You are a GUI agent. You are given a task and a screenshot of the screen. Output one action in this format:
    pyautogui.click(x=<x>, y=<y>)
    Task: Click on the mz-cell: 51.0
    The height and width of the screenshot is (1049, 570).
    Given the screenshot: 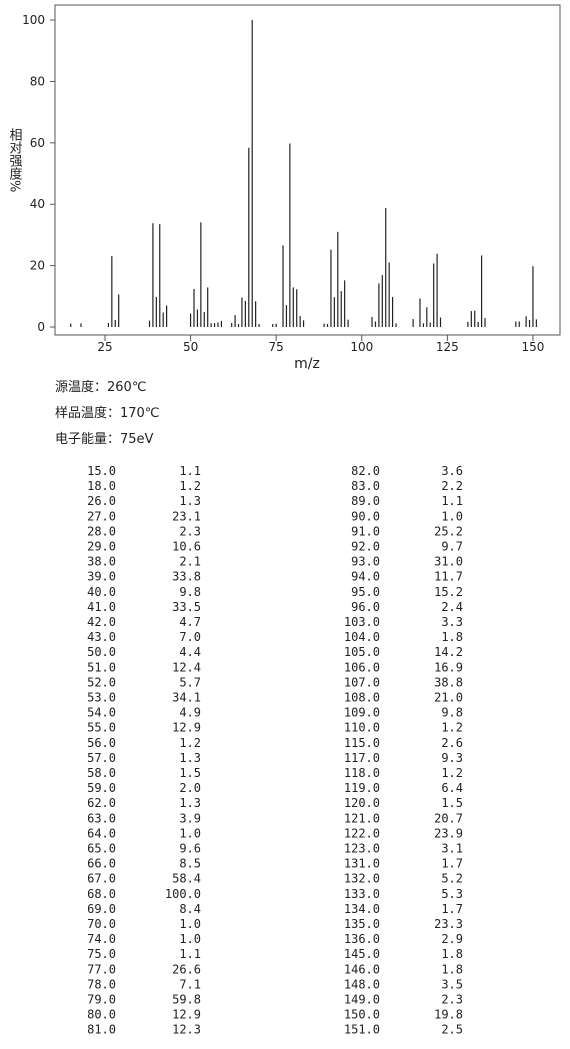 What is the action you would take?
    pyautogui.click(x=101, y=667)
    